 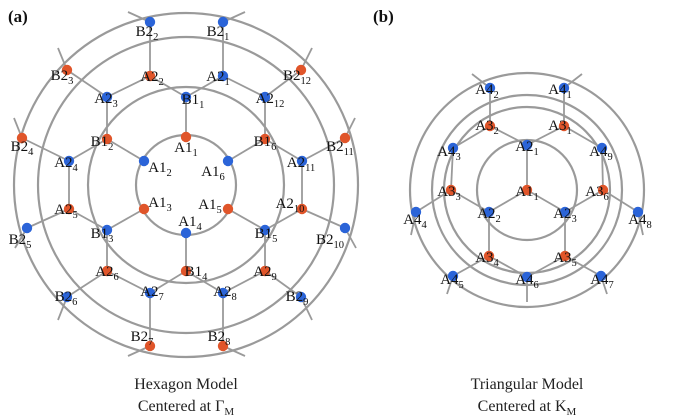 I want to click on site-label: A16, so click(x=213, y=173).